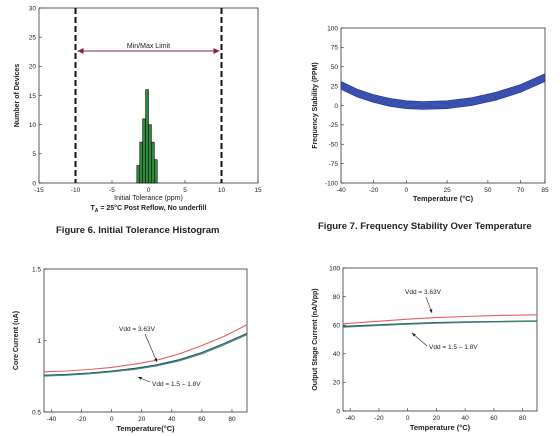 This screenshot has height=436, width=560. I want to click on output-current-y-tick-label: 60, so click(337, 326).